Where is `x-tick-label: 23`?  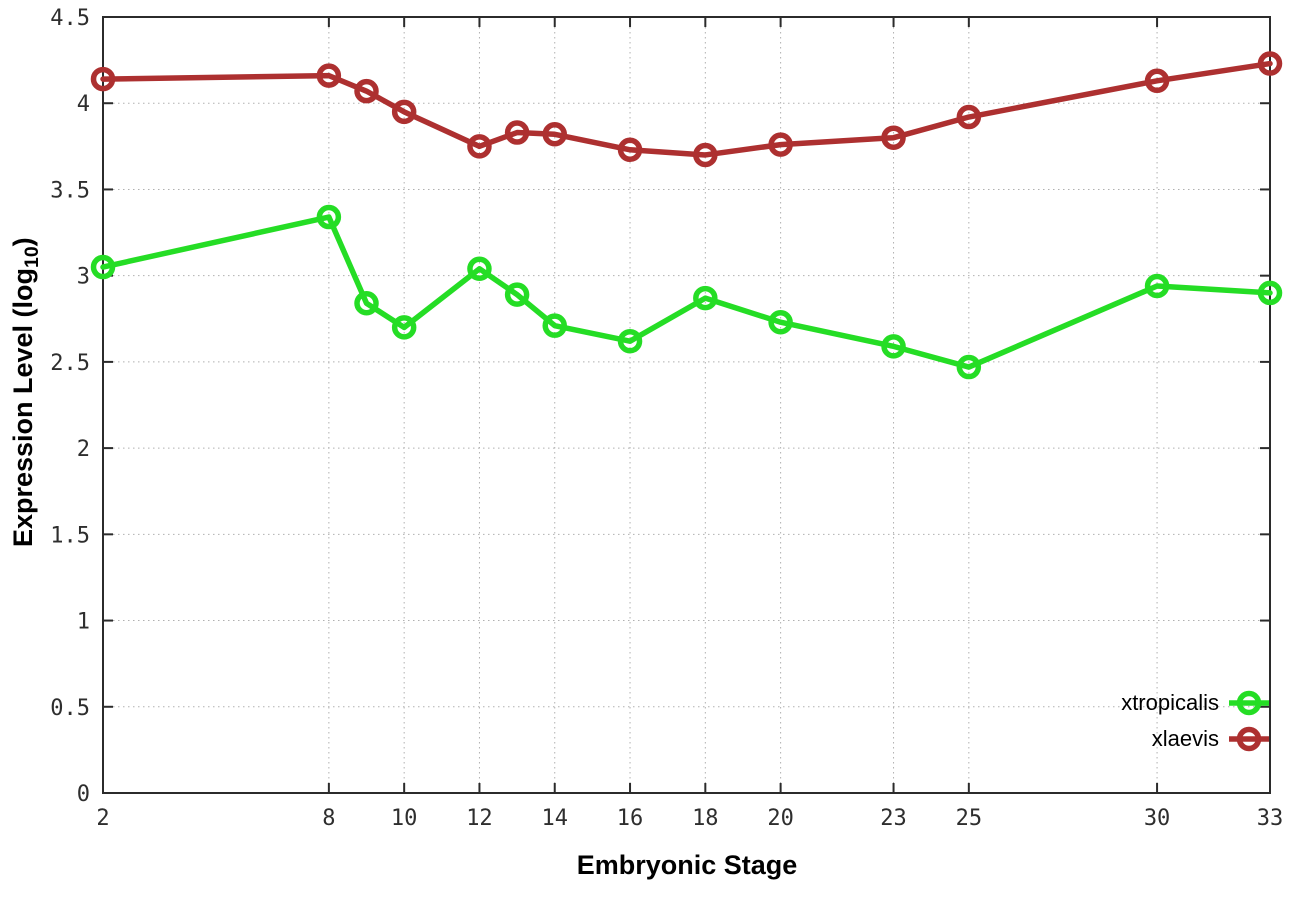 x-tick-label: 23 is located at coordinates (893, 818).